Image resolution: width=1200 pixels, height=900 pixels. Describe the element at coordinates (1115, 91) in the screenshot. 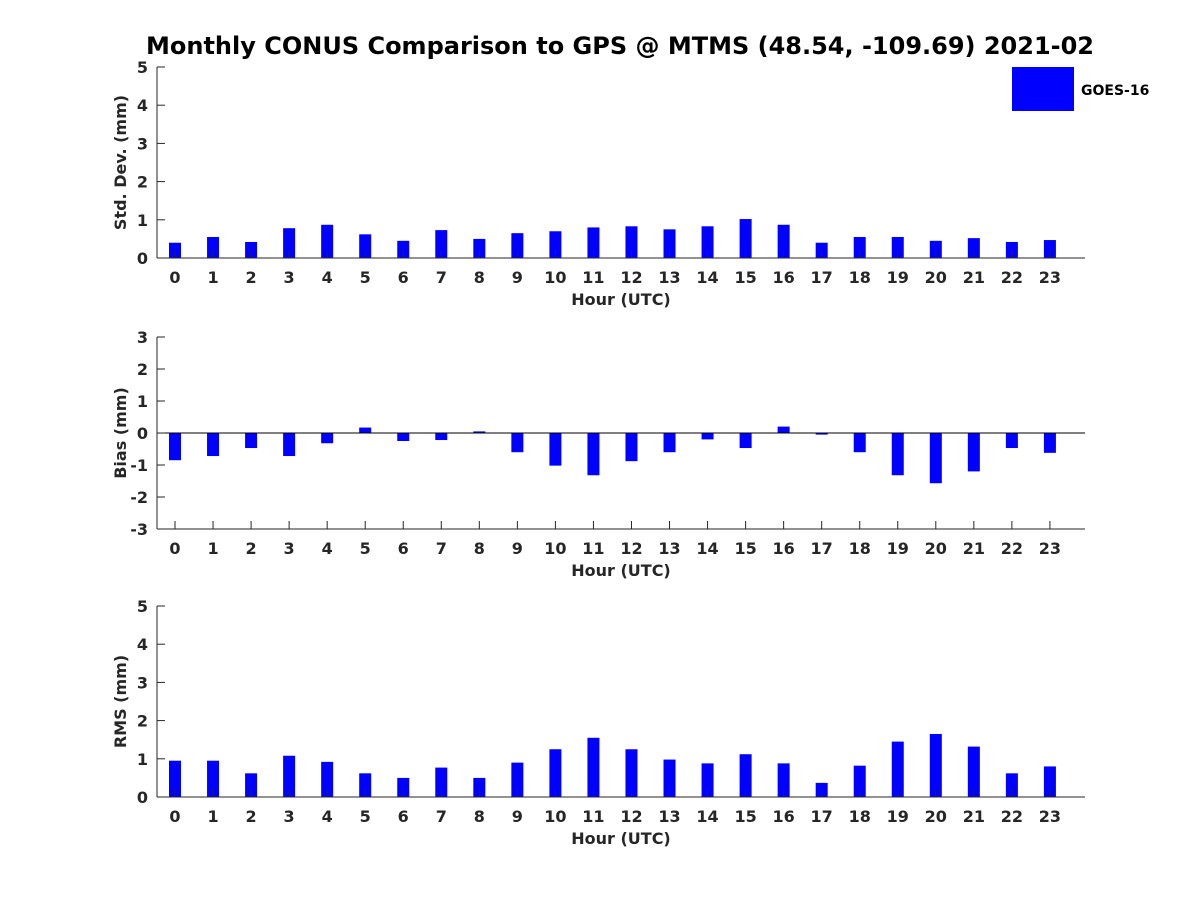

I see `legend-label: GOES-16` at that location.